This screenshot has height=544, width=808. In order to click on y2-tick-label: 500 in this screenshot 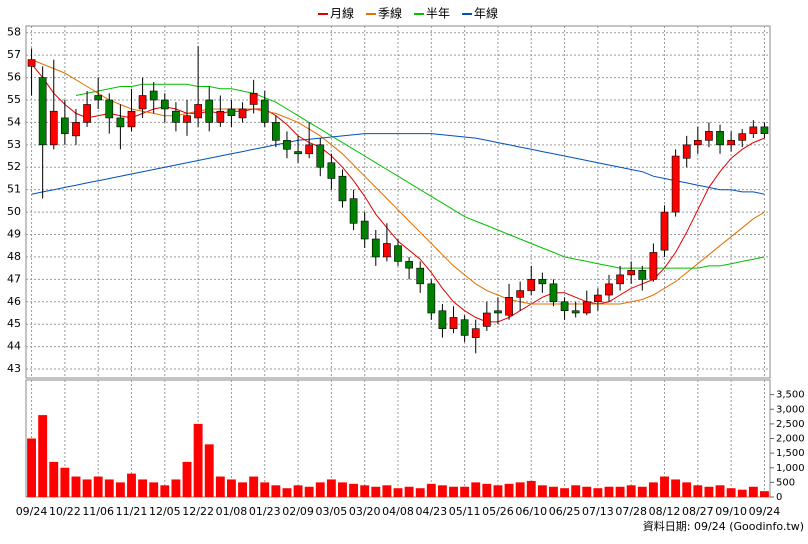, I will do `click(785, 482)`.